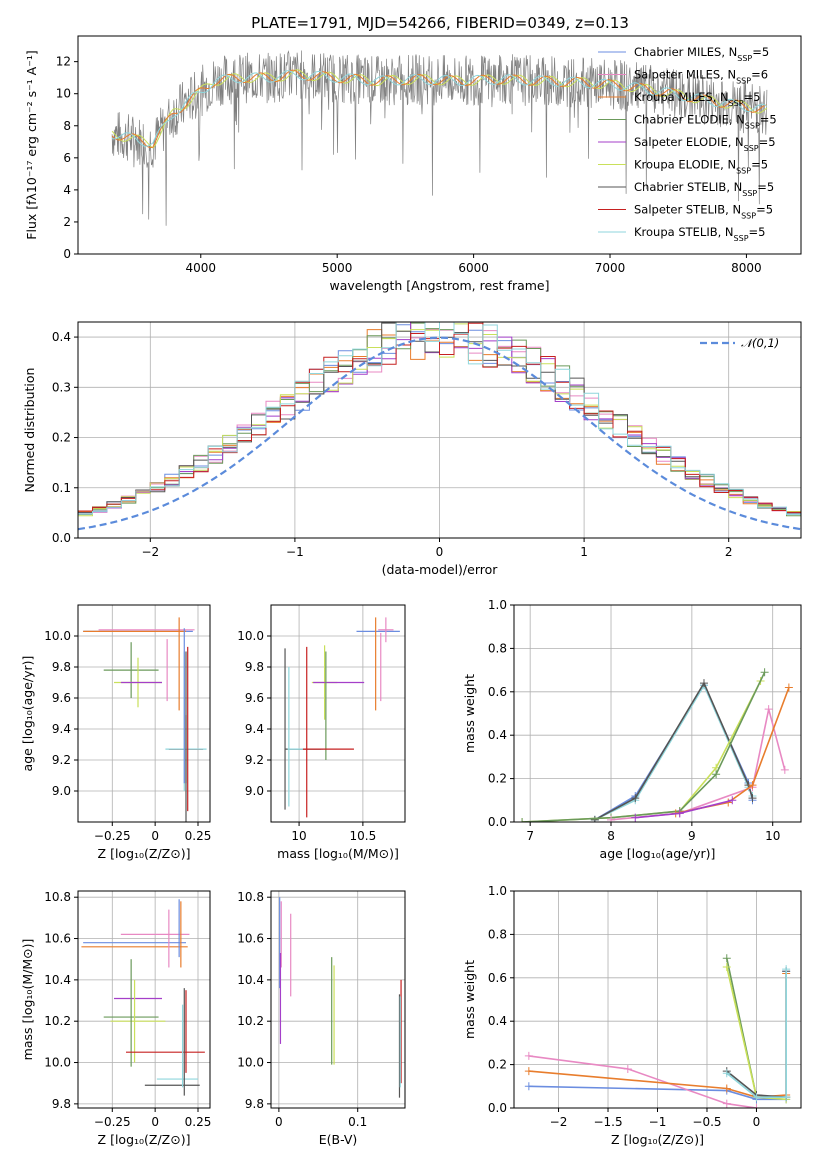 The width and height of the screenshot is (819, 1170). What do you see at coordinates (295, 552) in the screenshot?
I see `x-tick-label: −1` at bounding box center [295, 552].